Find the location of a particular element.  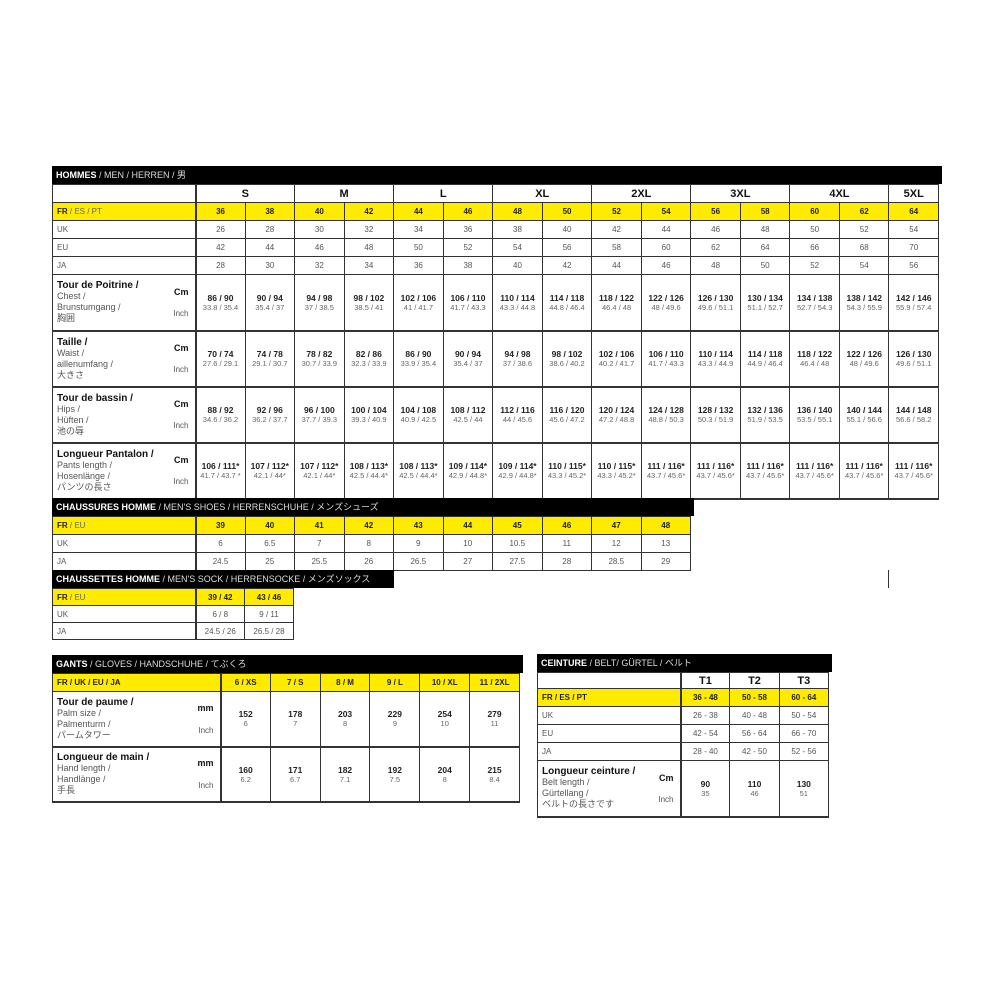

value-primary: 136 / 140 is located at coordinates (814, 410).